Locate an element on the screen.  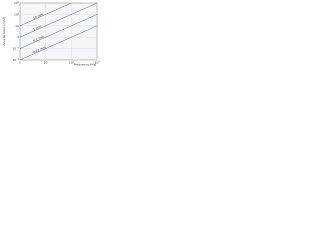
x-tick-label: 10² is located at coordinates (72, 63).